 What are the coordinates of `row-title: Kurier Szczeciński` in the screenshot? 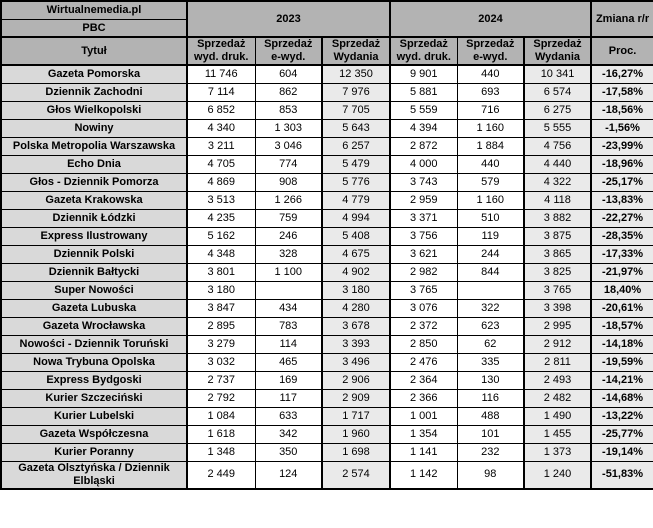 It's located at (94, 398).